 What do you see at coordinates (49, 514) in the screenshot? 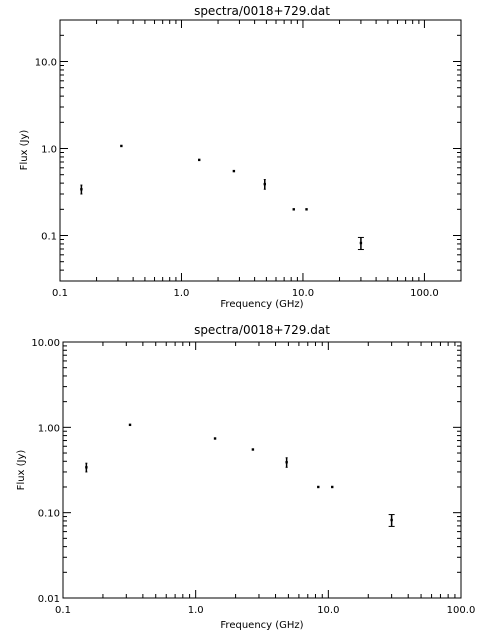
I see `y-tick-label: 0.10` at bounding box center [49, 514].